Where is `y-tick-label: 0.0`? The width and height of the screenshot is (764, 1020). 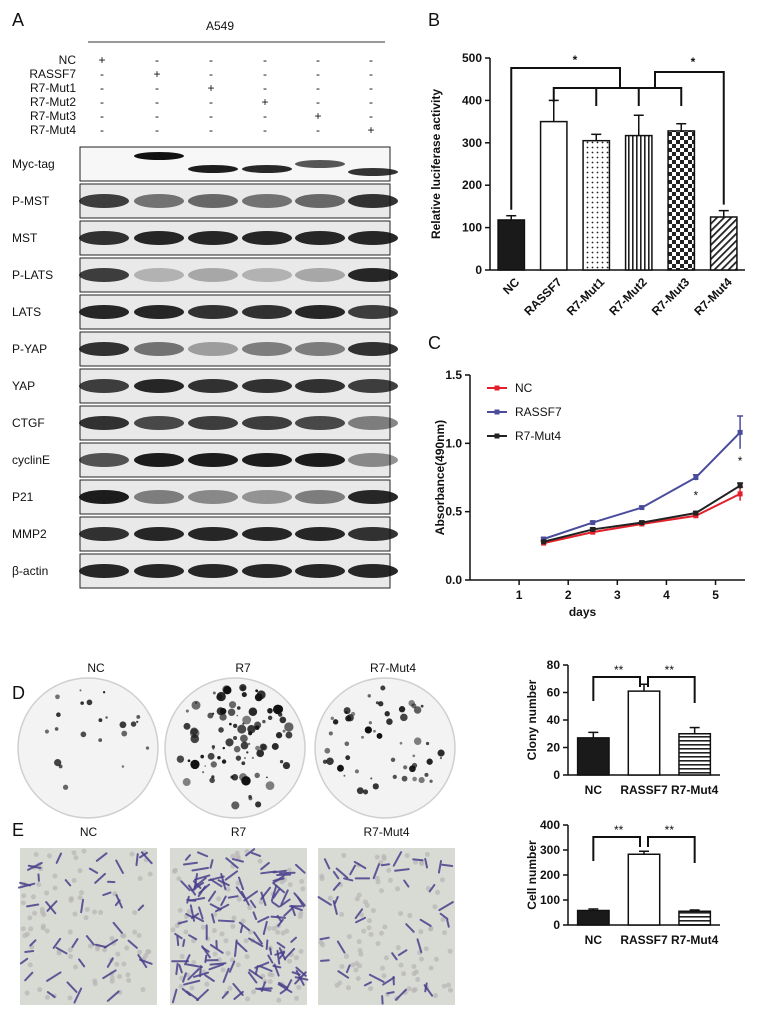 y-tick-label: 0.0 is located at coordinates (453, 580).